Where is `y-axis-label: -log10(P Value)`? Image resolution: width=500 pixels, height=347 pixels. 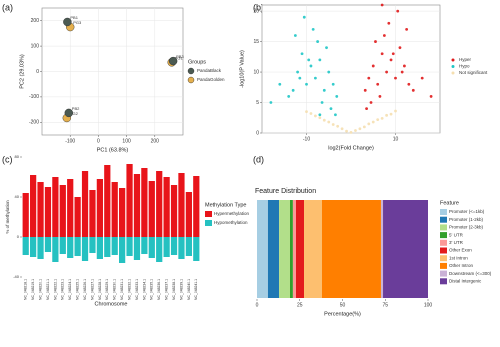 y-axis-label: -log10(P Value) is located at coordinates (242, 69).